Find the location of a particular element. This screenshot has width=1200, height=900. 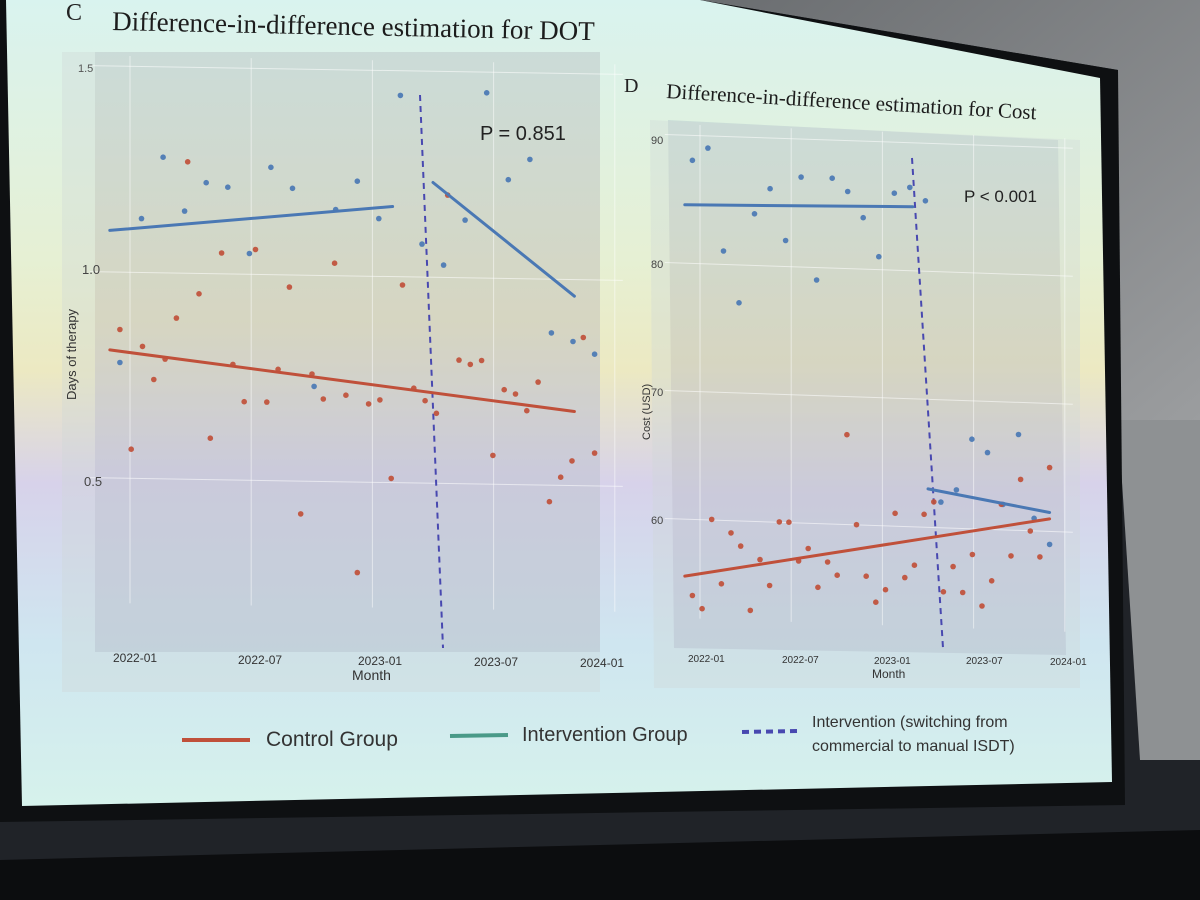

panel-c-fit-lines is located at coordinates (342, 297).